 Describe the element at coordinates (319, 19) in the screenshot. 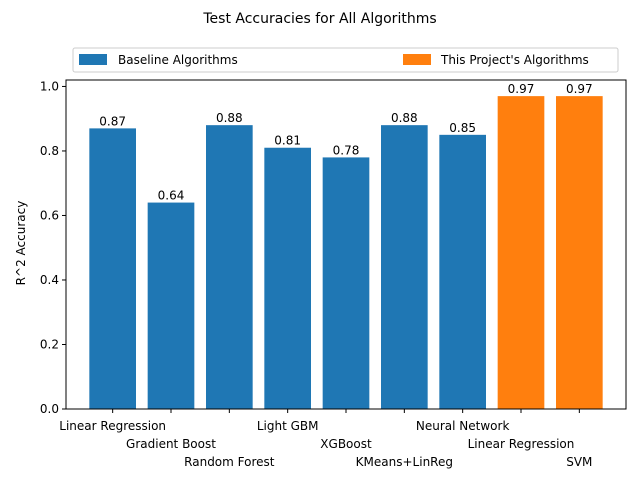

I see `chart-title: Test Accuracies for All Algorithms` at that location.